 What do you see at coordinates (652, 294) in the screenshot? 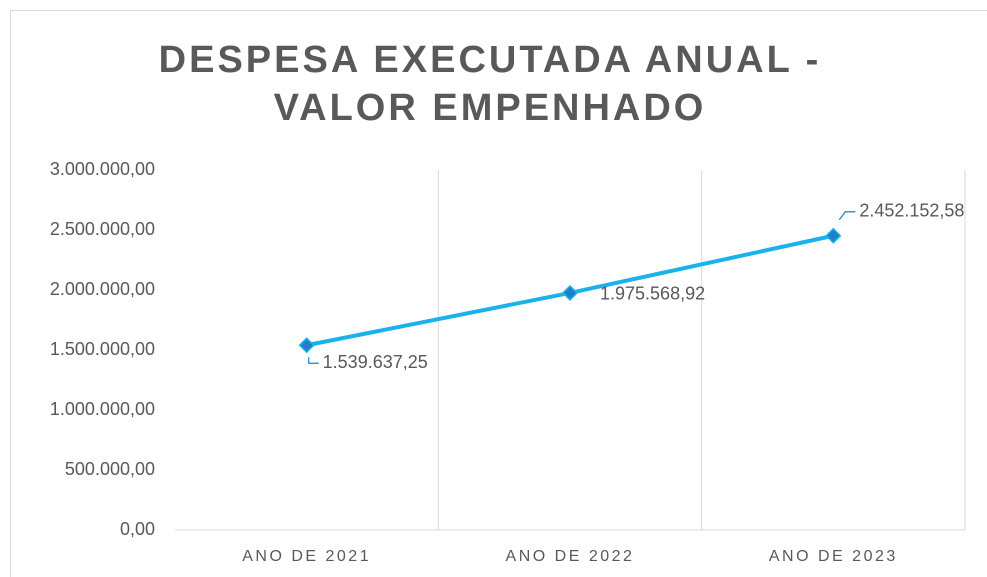
I see `data-label: 1.975.568,92` at bounding box center [652, 294].